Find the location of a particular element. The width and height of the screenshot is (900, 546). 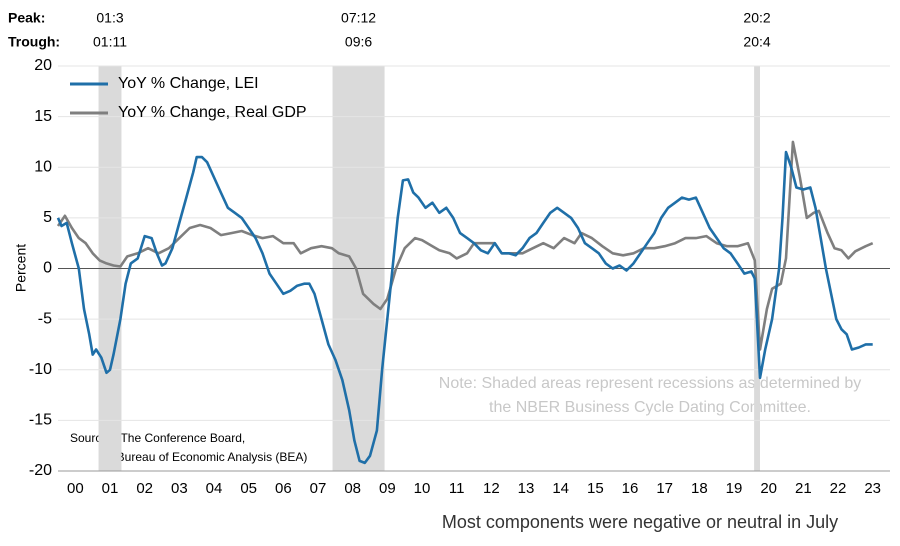

y-axis-label: Percent is located at coordinates (21, 268).